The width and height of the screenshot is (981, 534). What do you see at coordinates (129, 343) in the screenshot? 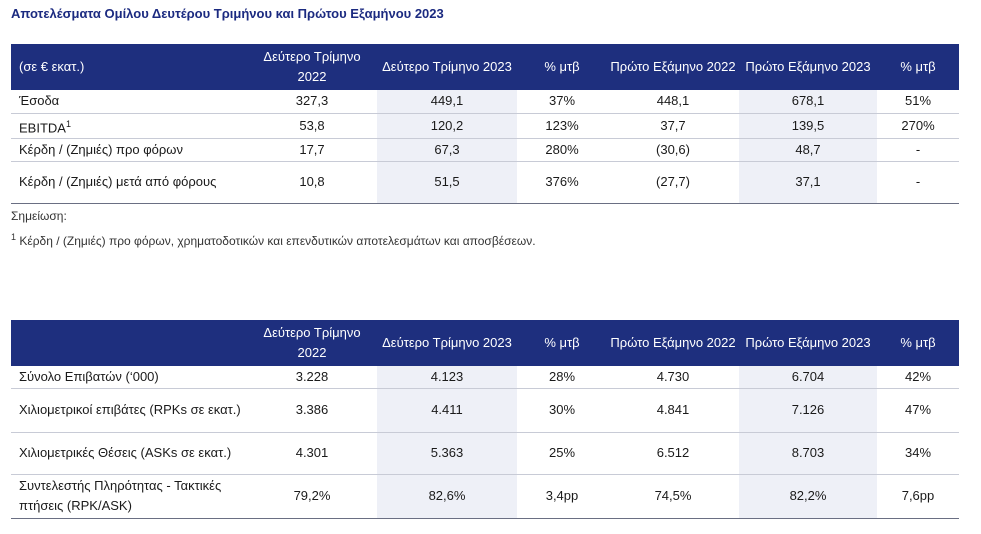
I see `column-header` at bounding box center [129, 343].